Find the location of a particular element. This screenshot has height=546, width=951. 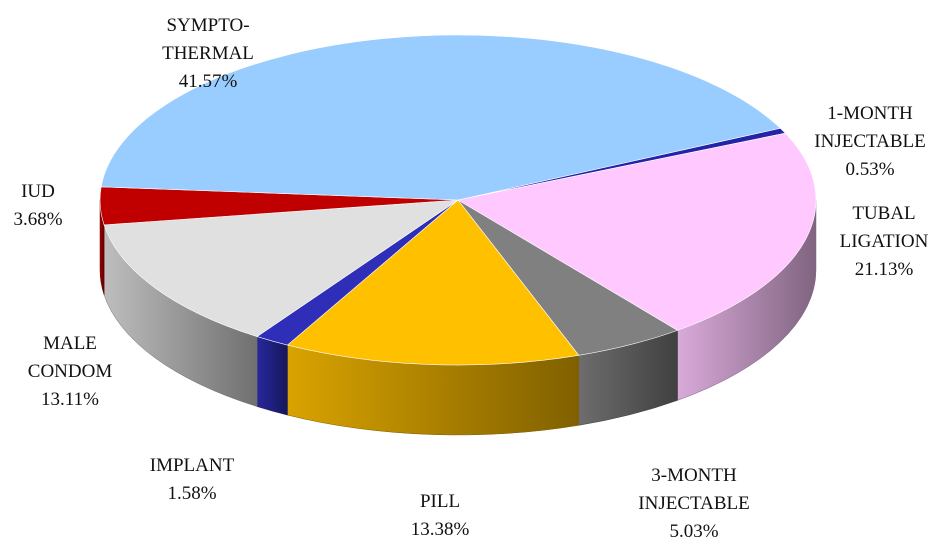

category-name: 1-MONTH INJECTABLE is located at coordinates (870, 127).